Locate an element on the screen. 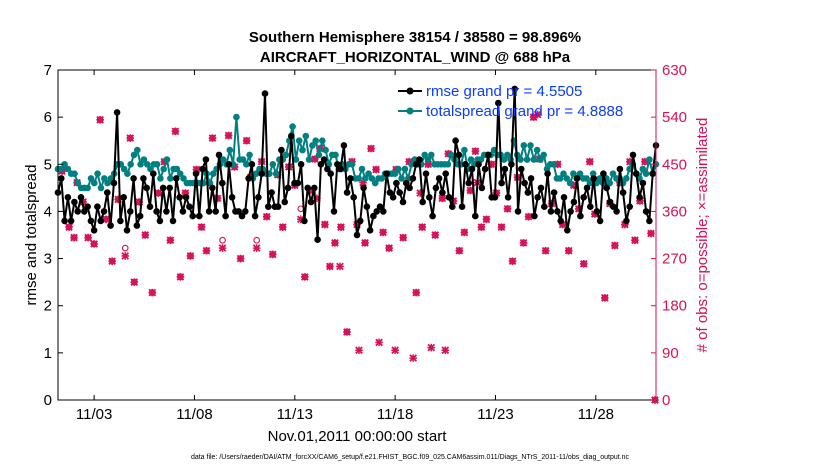 The height and width of the screenshot is (470, 830). obs-possible-marker is located at coordinates (257, 240).